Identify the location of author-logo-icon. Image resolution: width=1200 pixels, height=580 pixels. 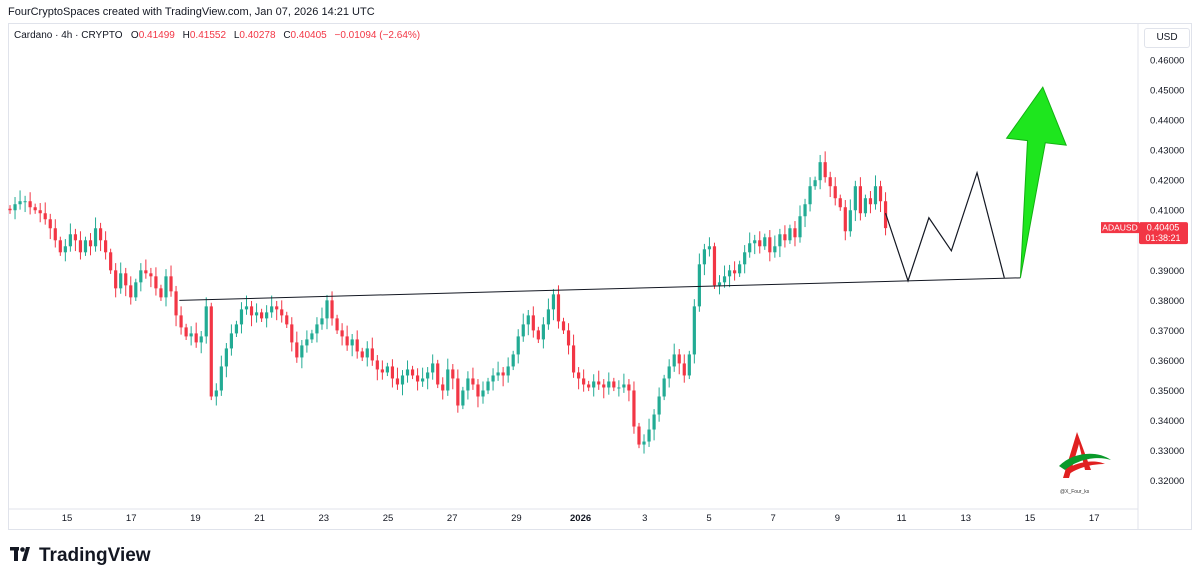
(1085, 461).